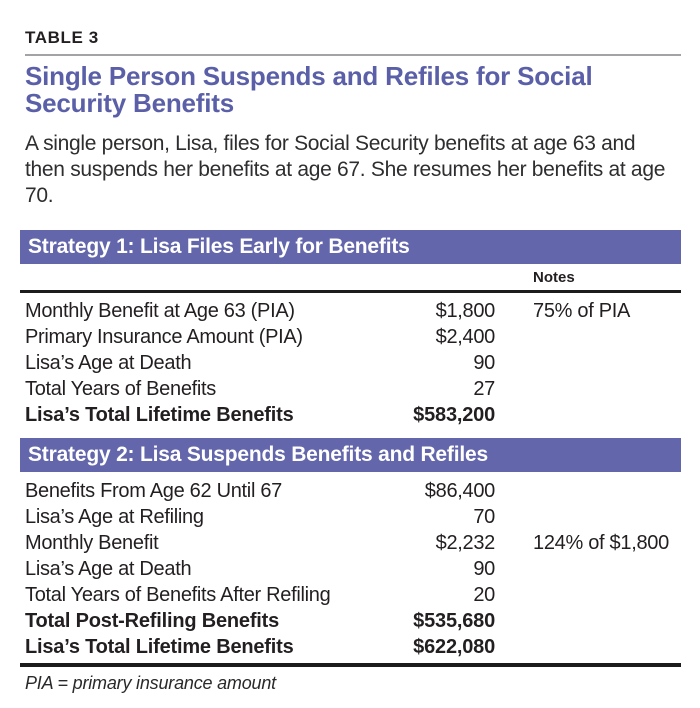  I want to click on table-row-total: Total Post-Refiling Benefits $535,680, so click(350, 621).